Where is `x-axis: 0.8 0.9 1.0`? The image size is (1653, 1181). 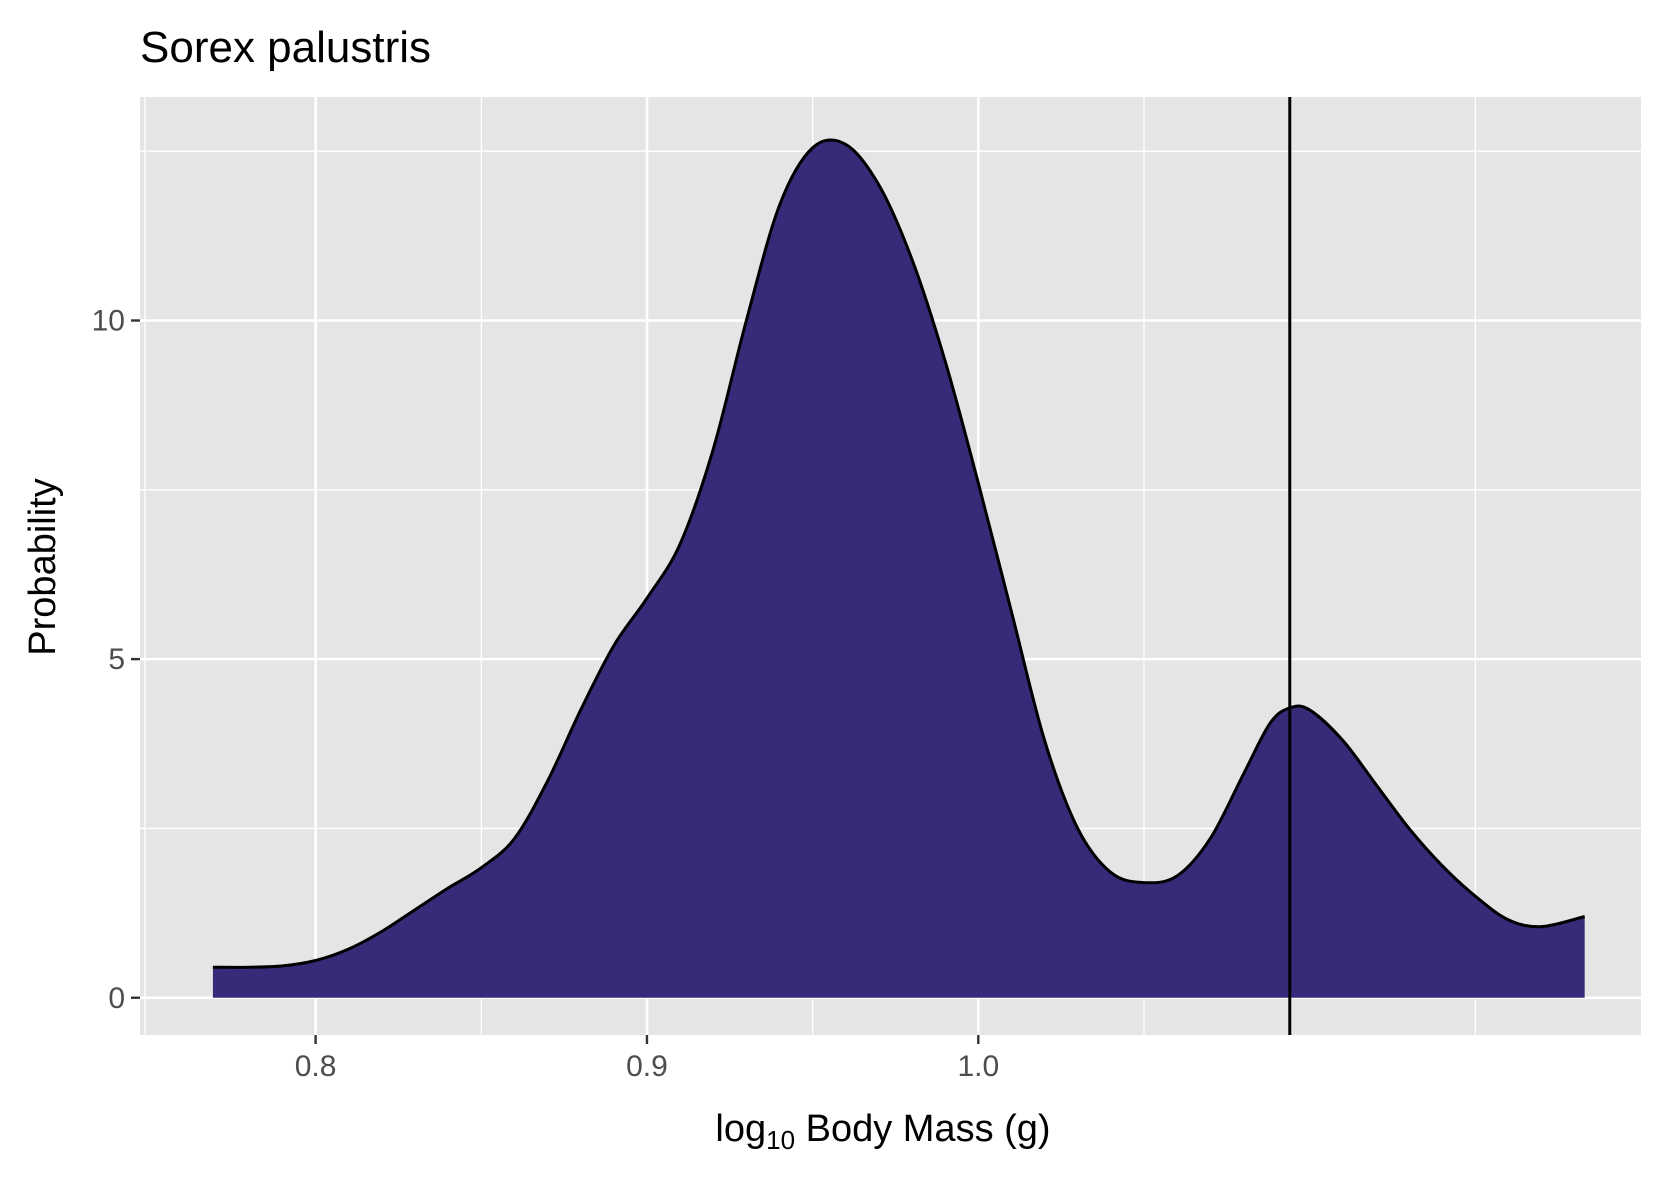
x-axis: 0.8 0.9 1.0 is located at coordinates (647, 1059).